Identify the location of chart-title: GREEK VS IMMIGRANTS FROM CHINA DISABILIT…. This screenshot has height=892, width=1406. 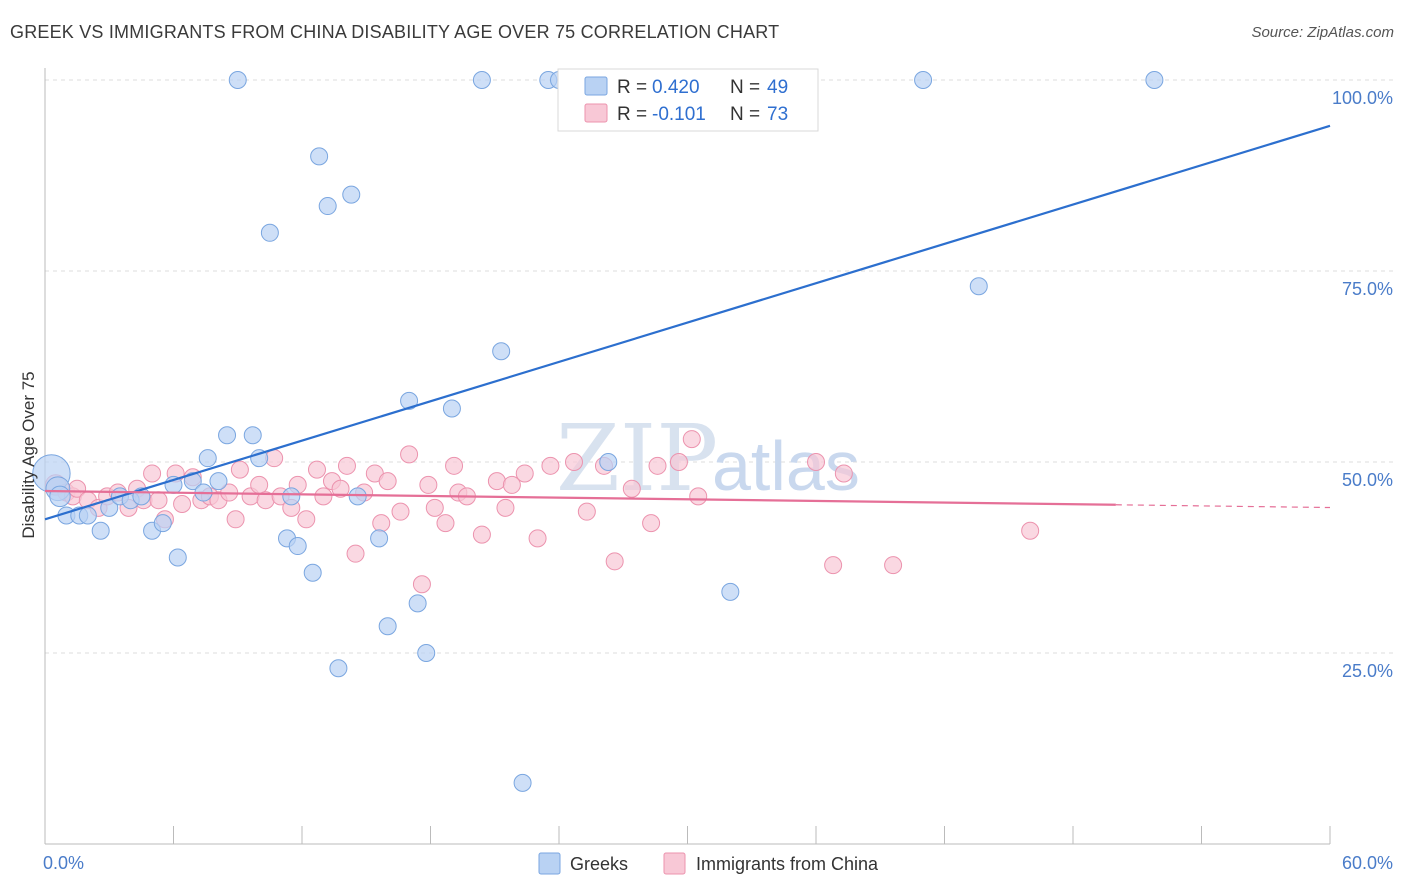
(395, 32).